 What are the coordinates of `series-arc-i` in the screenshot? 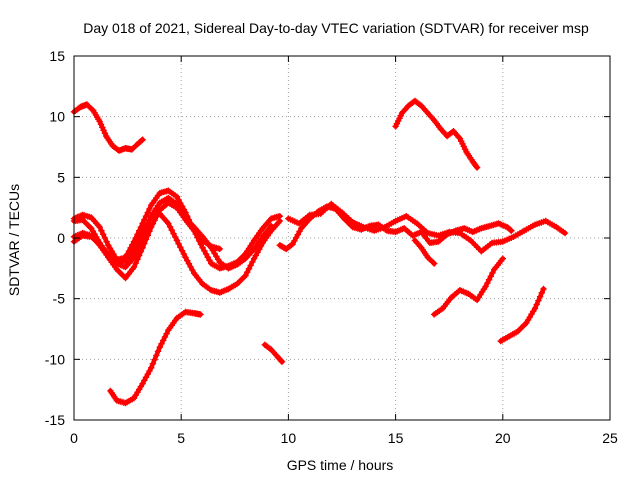 It's located at (427, 227).